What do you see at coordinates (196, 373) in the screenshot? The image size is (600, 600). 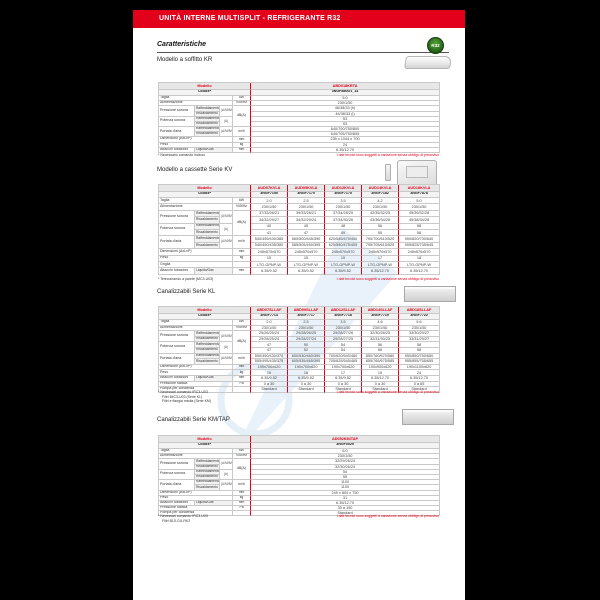 I see `row-label: Peso` at bounding box center [196, 373].